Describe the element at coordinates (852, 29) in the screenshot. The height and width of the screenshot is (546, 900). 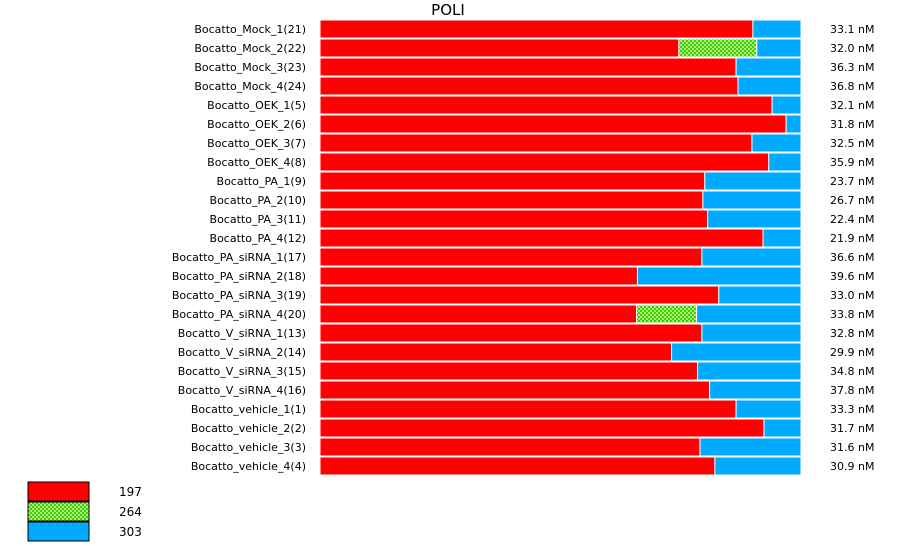
I see `concentration-label: 33.1 nM` at that location.